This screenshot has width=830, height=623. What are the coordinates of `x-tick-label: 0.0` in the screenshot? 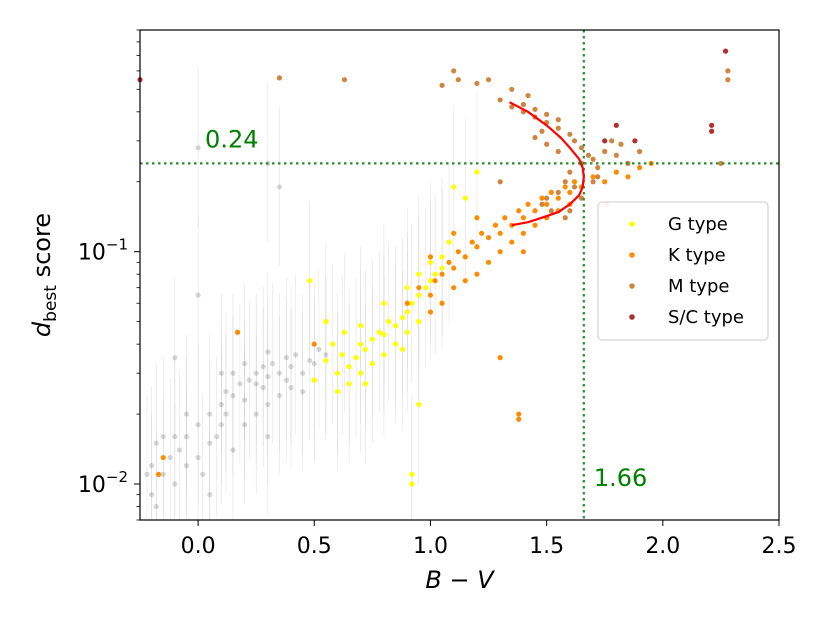 It's located at (198, 546).